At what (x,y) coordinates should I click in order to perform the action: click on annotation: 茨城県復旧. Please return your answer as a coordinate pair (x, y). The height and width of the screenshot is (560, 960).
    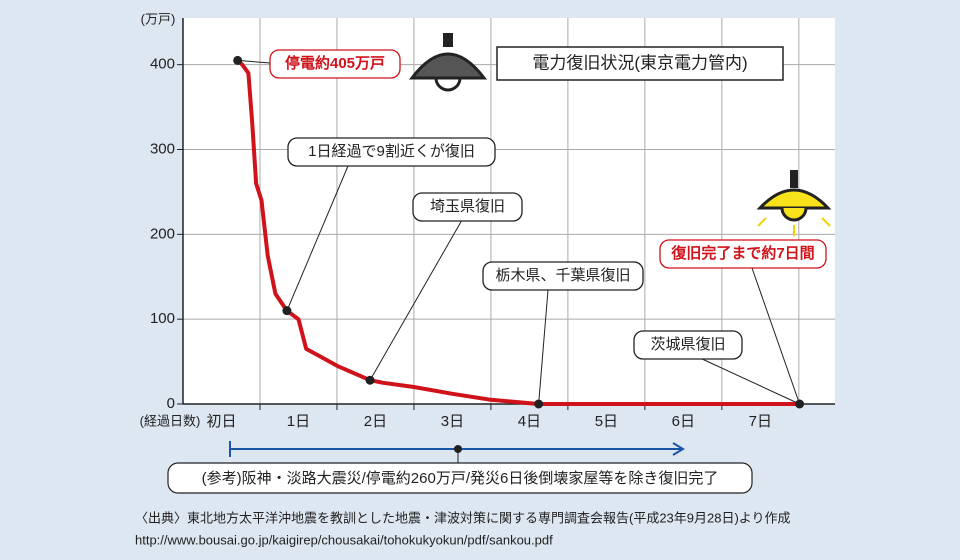
    Looking at the image, I should click on (687, 344).